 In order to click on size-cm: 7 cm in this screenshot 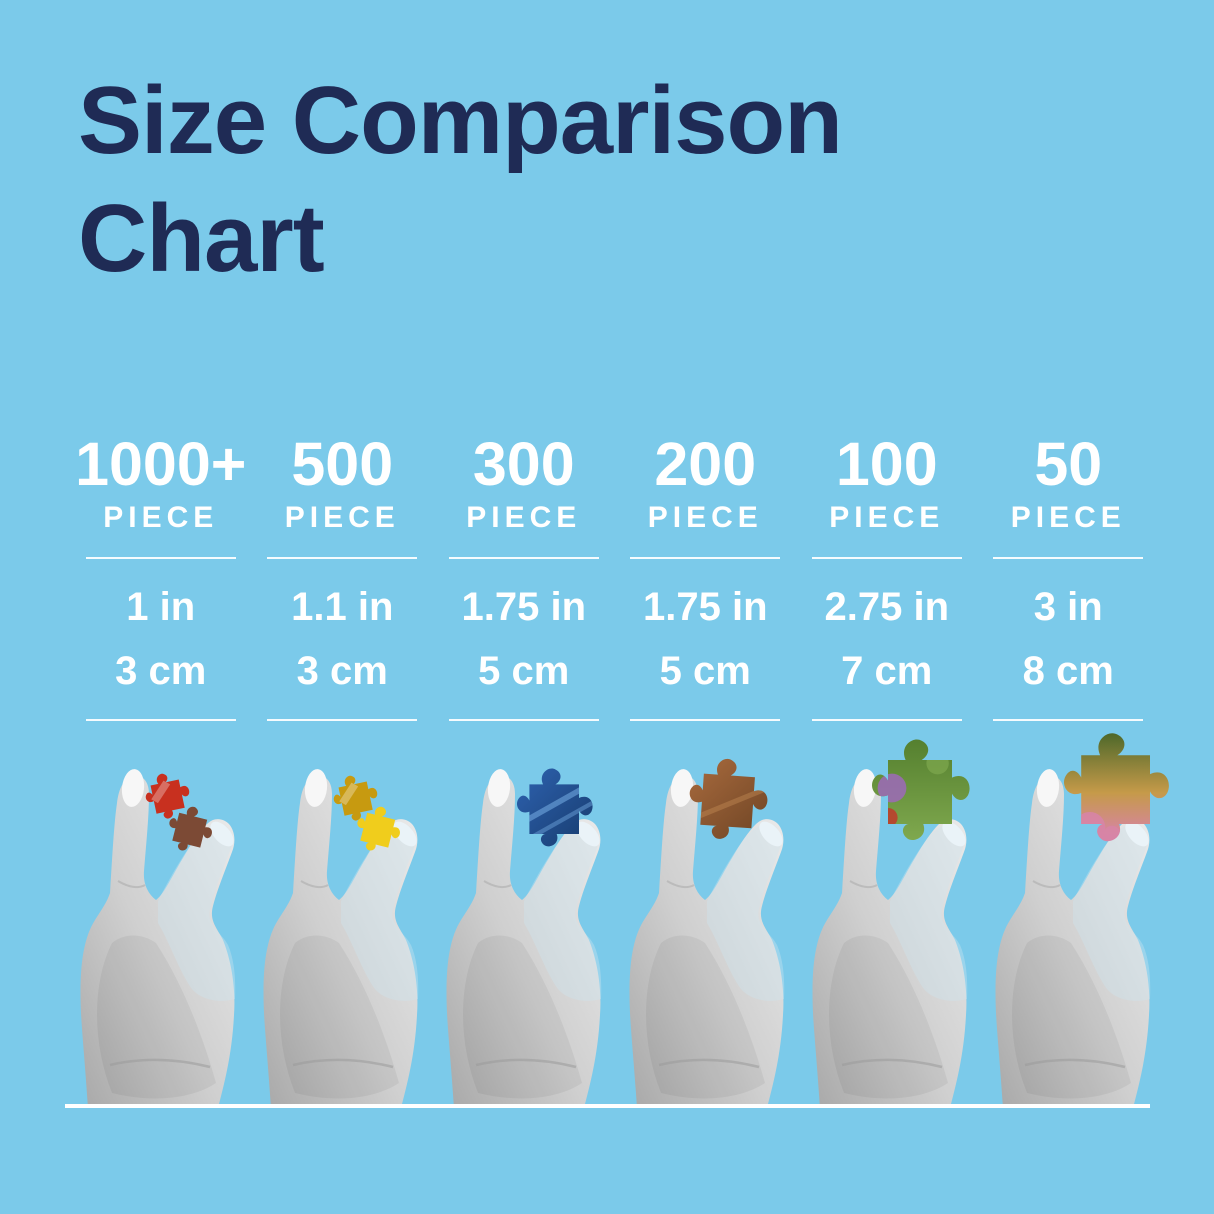, I will do `click(887, 671)`.